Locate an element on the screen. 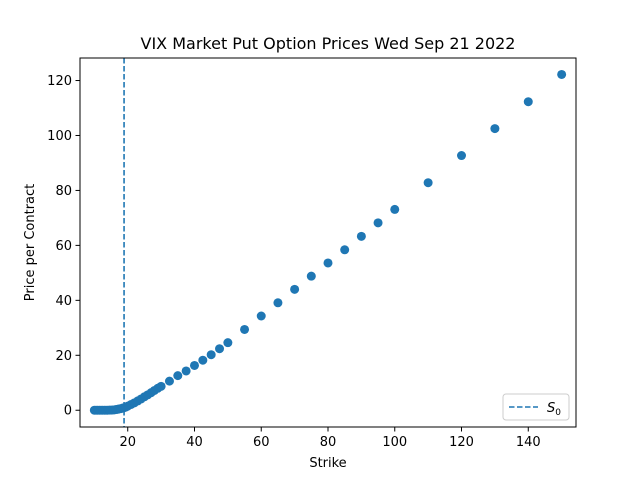 Image resolution: width=640 pixels, height=480 pixels. y-tick-label: 20 is located at coordinates (63, 356).